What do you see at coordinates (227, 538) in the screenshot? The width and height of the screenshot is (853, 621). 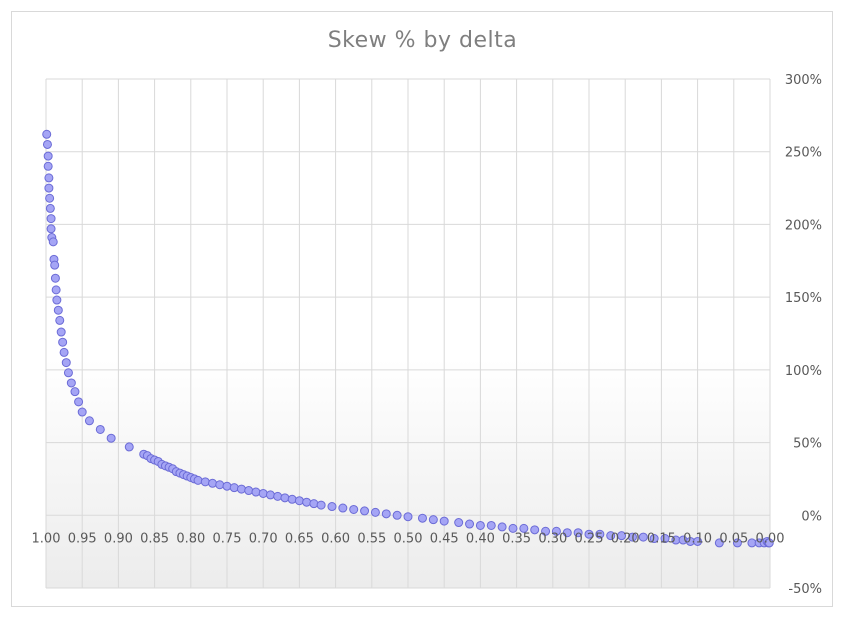 I see `x-tick-label: 0.75` at bounding box center [227, 538].